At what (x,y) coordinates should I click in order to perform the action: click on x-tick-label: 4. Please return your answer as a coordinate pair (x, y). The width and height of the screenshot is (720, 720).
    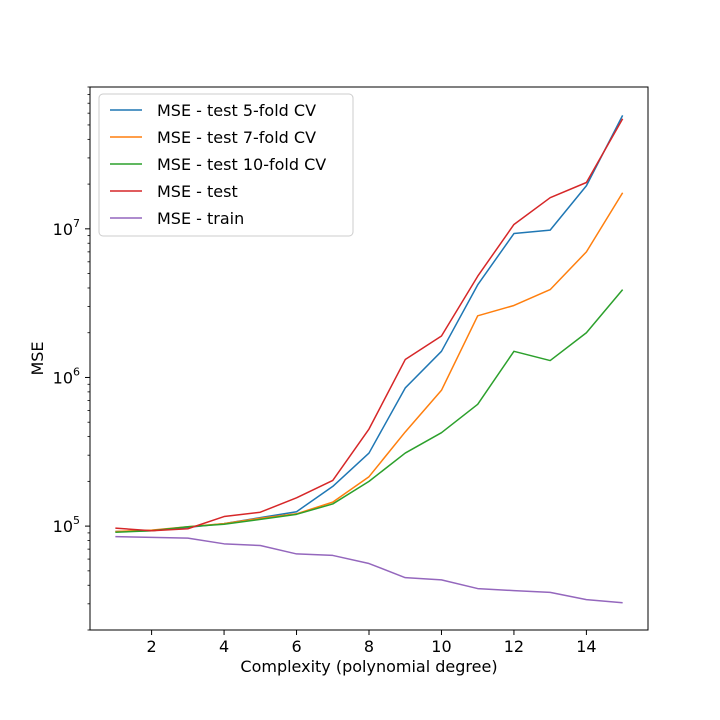
    Looking at the image, I should click on (224, 646).